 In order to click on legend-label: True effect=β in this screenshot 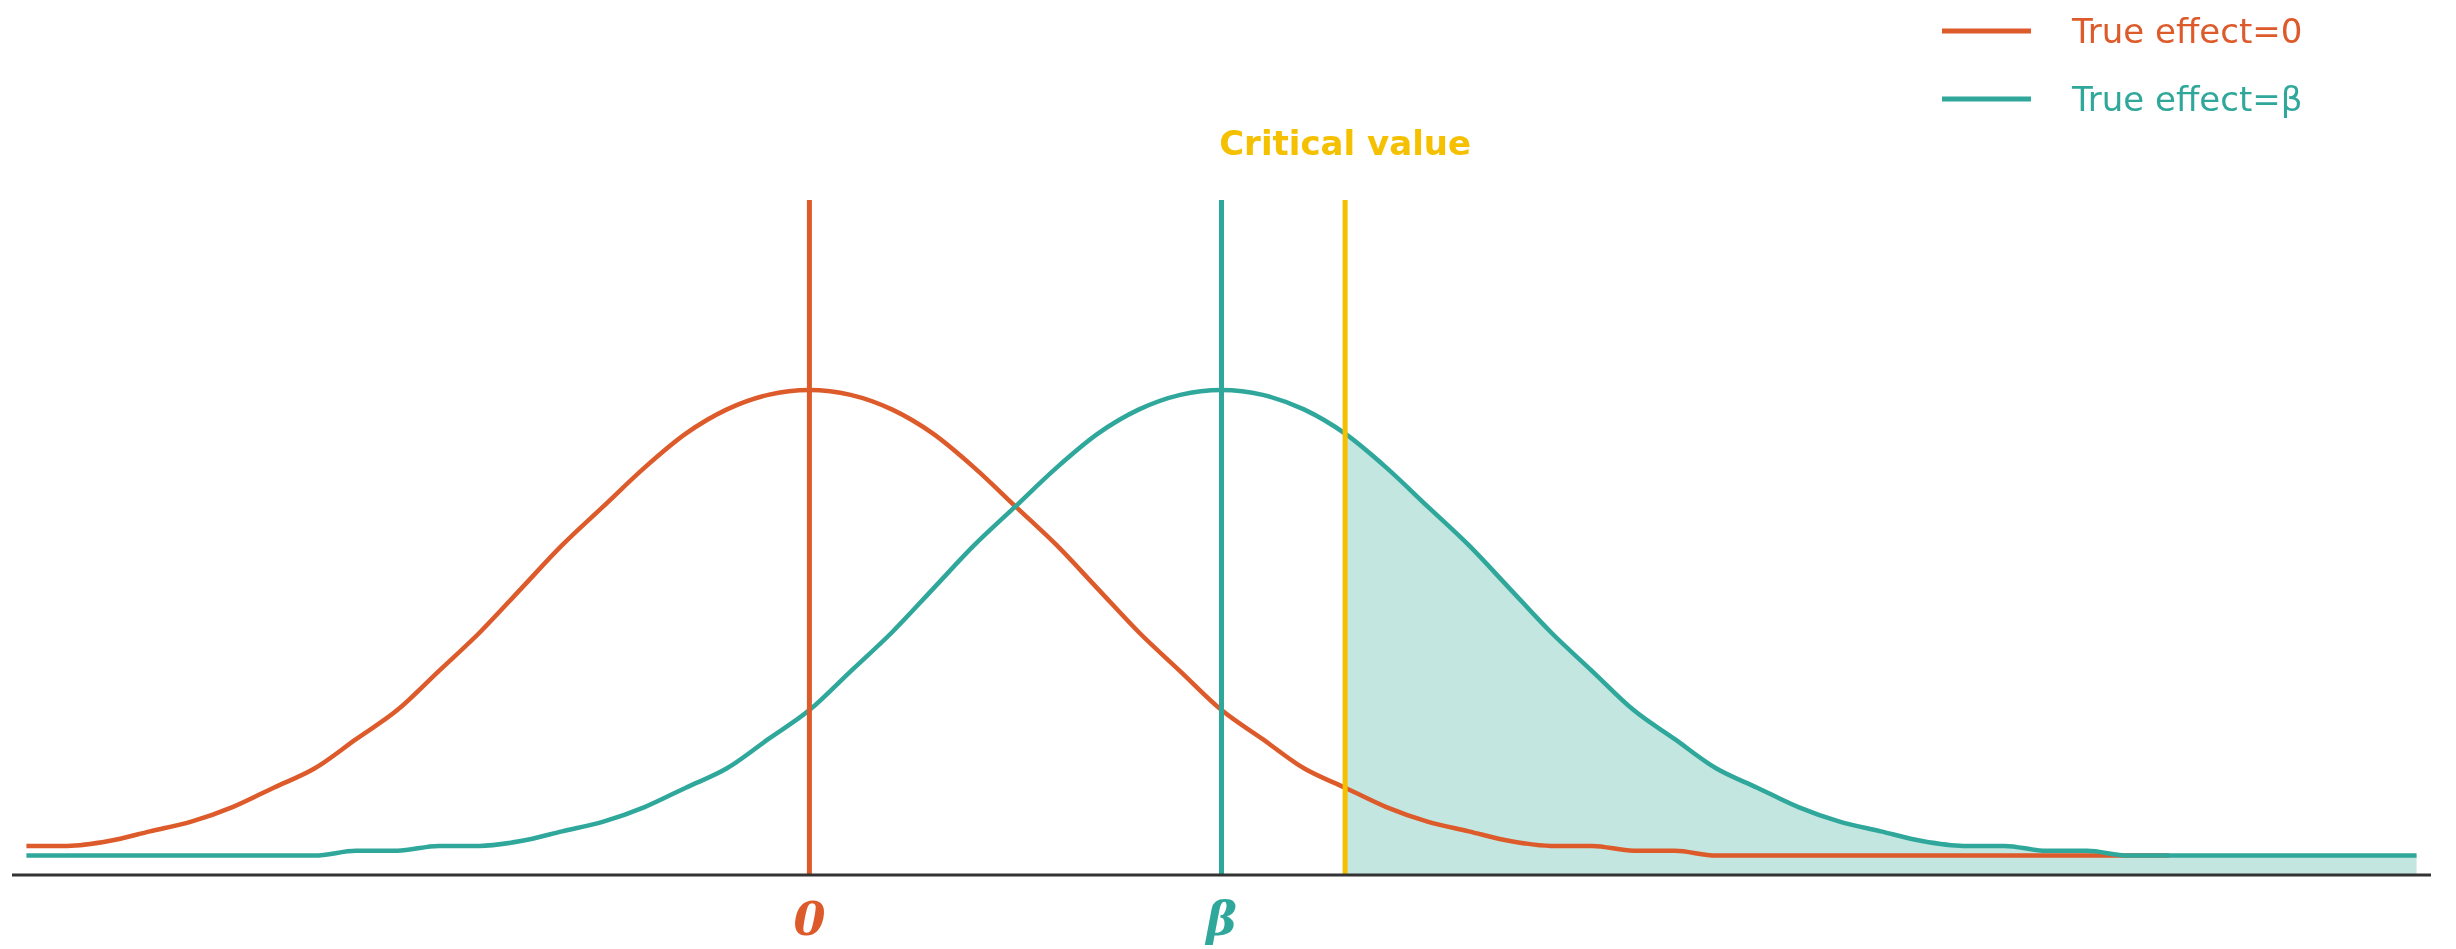, I will do `click(2187, 99)`.